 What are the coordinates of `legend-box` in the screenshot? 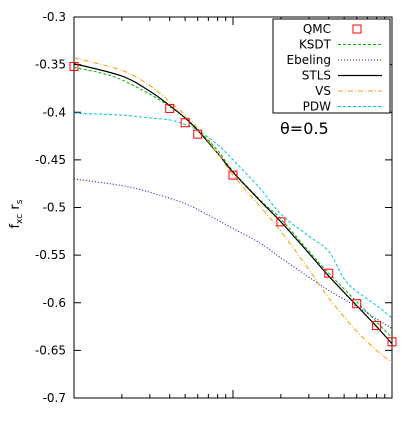 It's located at (331, 66).